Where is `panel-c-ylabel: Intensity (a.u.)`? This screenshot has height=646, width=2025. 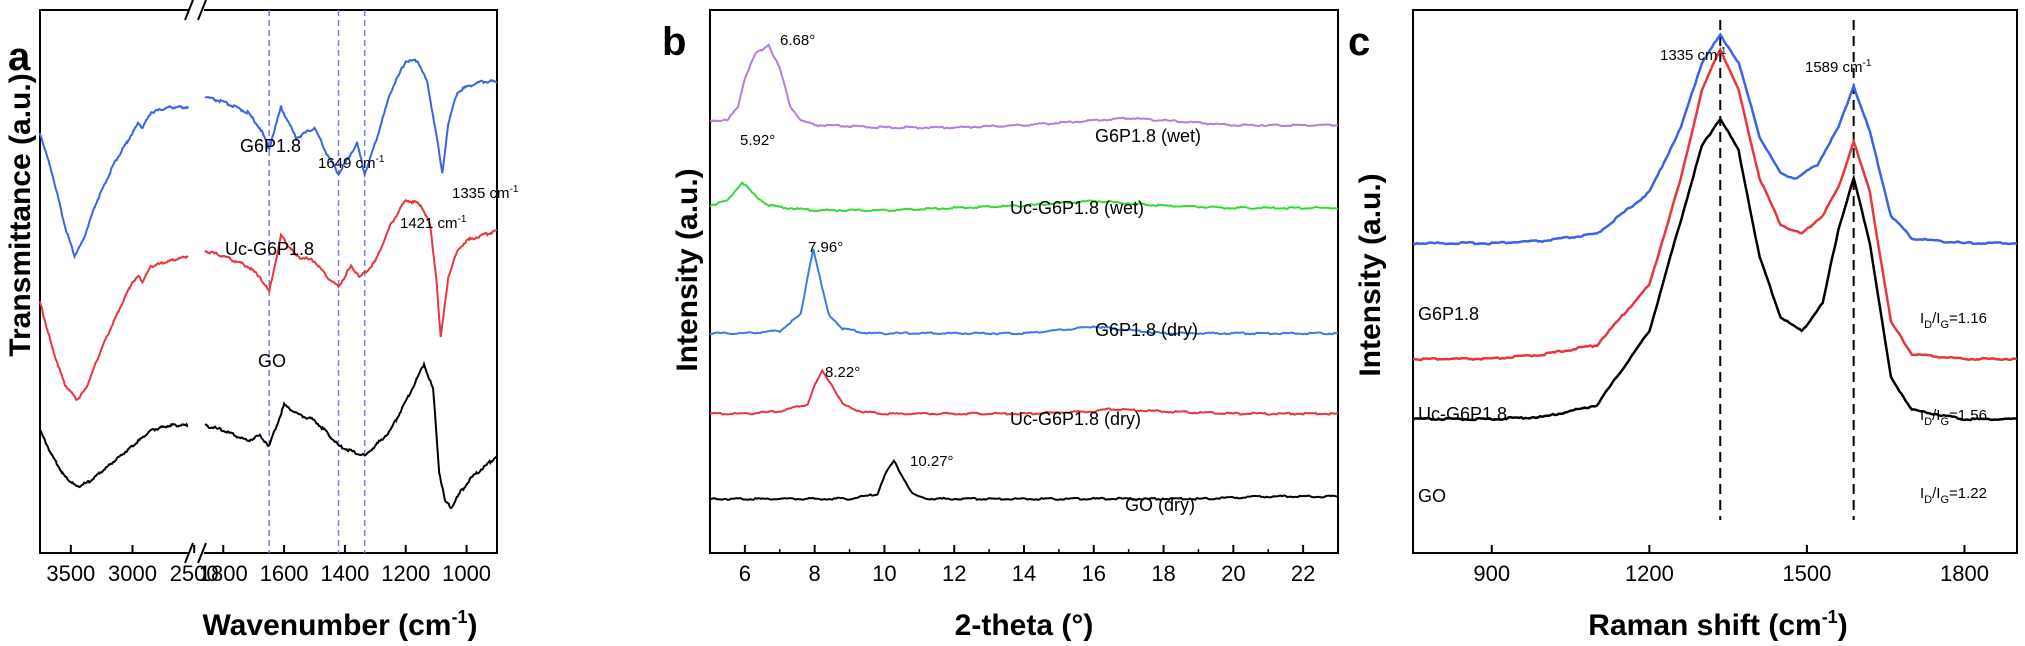
panel-c-ylabel: Intensity (a.u.) is located at coordinates (1370, 274).